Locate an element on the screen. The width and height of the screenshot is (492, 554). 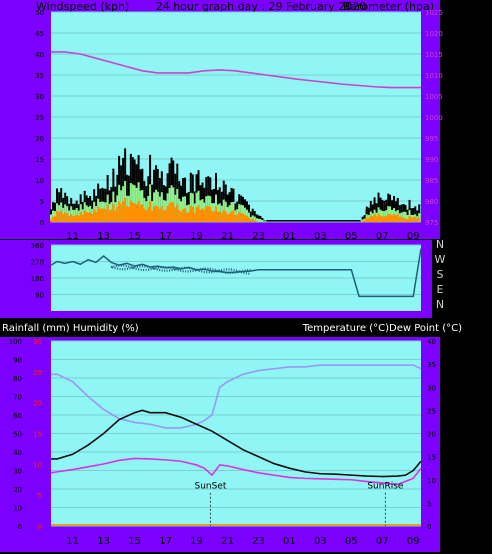
sunrise-label: SunRise is located at coordinates (385, 487).